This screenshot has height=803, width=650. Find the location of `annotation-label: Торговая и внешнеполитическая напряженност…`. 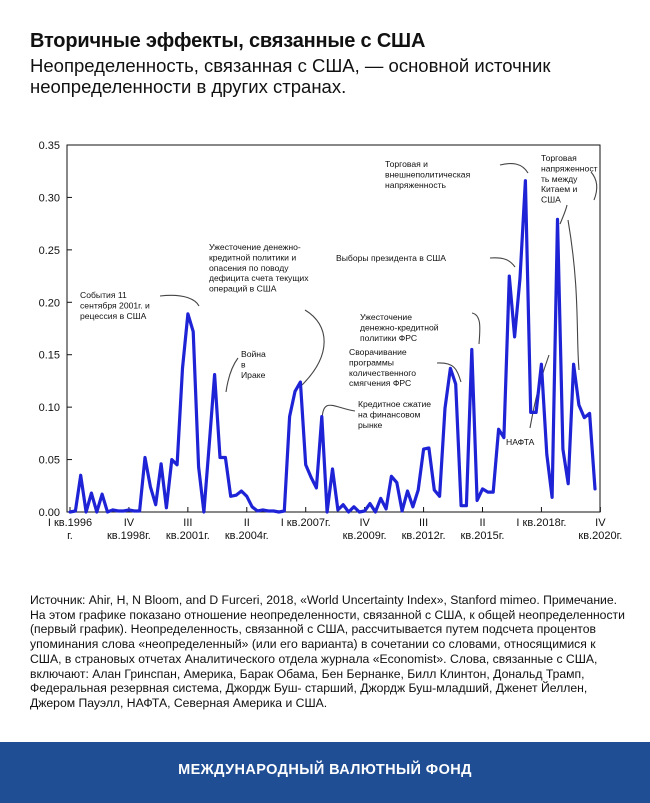

annotation-label: Торговая и внешнеполитическая напряженност… is located at coordinates (428, 174).